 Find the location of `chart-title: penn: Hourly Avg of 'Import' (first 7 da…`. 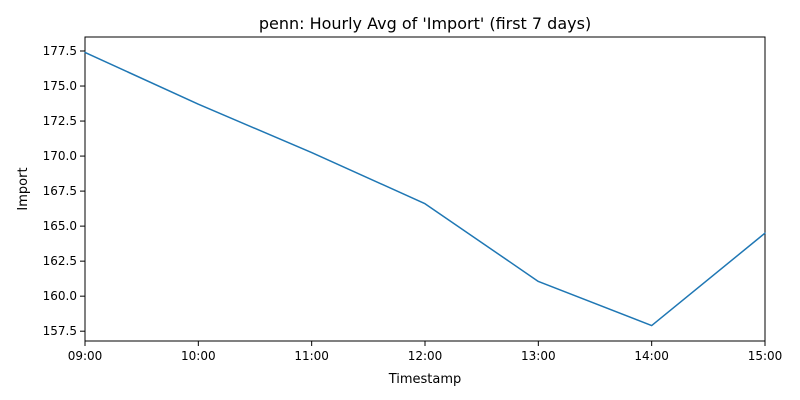

chart-title: penn: Hourly Avg of 'Import' (first 7 da… is located at coordinates (425, 23).